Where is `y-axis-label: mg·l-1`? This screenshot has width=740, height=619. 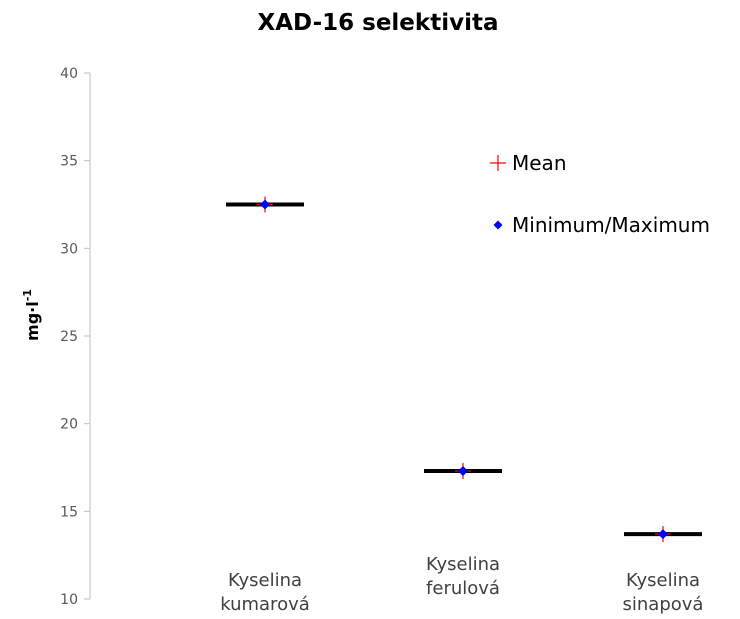 y-axis-label: mg·l-1 is located at coordinates (31, 315).